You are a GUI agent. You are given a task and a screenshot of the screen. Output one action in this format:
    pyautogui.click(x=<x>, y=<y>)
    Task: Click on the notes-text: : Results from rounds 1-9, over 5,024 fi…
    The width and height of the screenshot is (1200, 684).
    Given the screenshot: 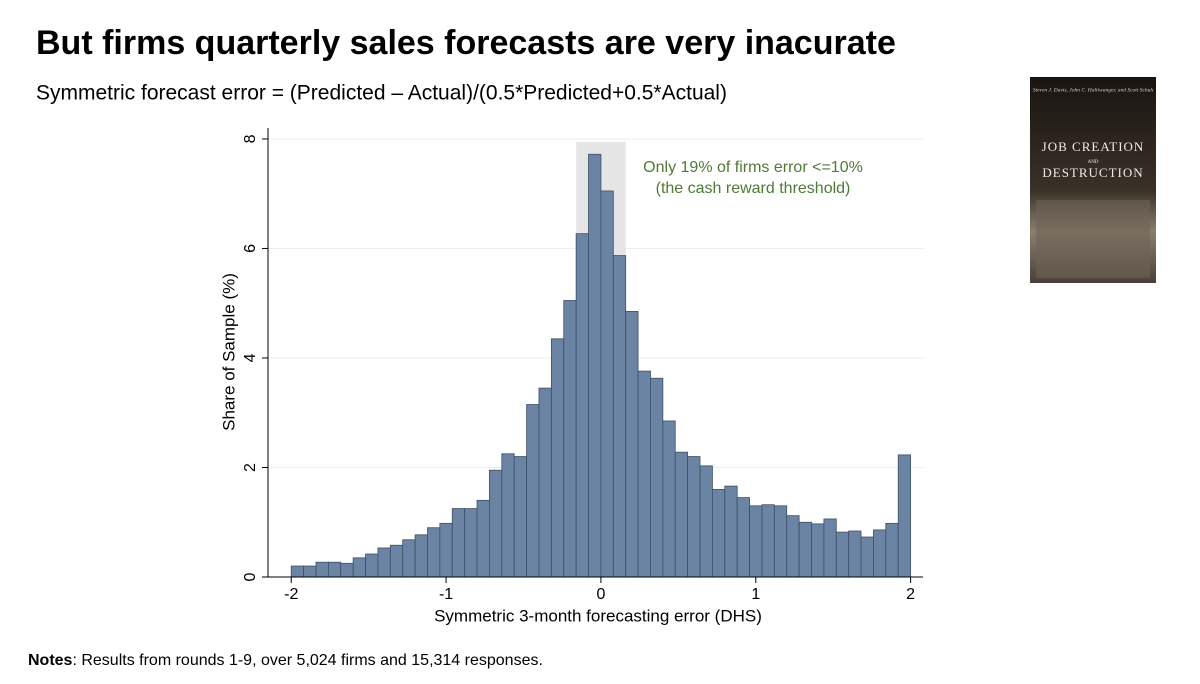 What is the action you would take?
    pyautogui.click(x=307, y=660)
    